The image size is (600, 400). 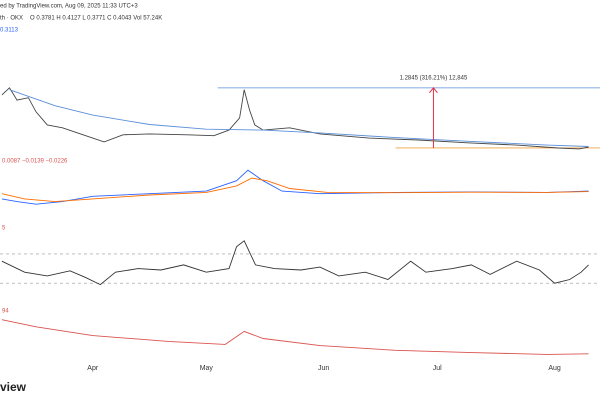 What do you see at coordinates (4, 229) in the screenshot?
I see `panel-label: 5` at bounding box center [4, 229].